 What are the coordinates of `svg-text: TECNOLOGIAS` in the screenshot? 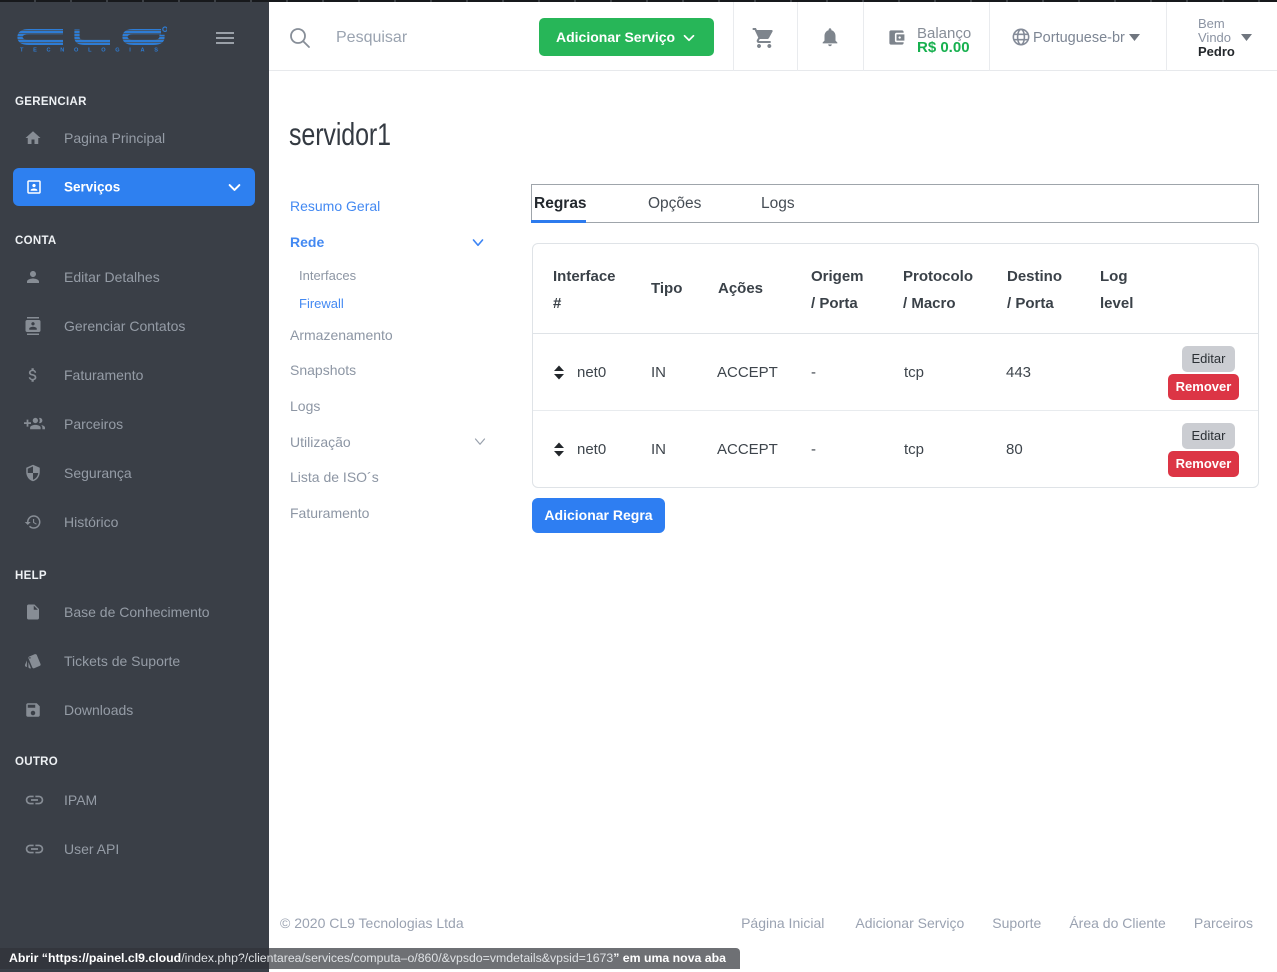 It's located at (93, 51).